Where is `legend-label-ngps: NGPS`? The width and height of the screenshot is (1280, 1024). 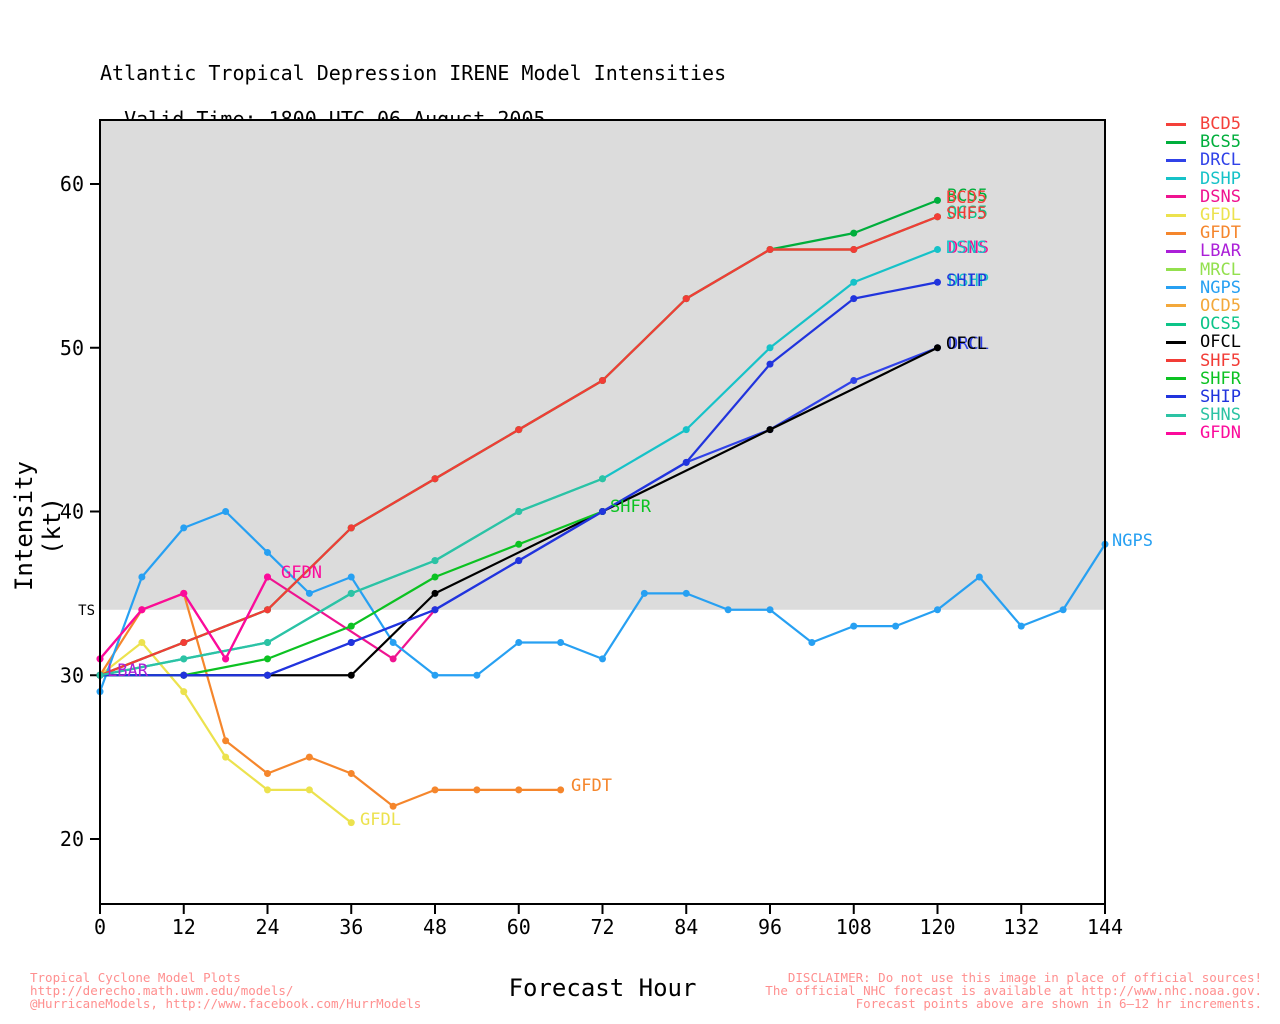 legend-label-ngps: NGPS is located at coordinates (1220, 287).